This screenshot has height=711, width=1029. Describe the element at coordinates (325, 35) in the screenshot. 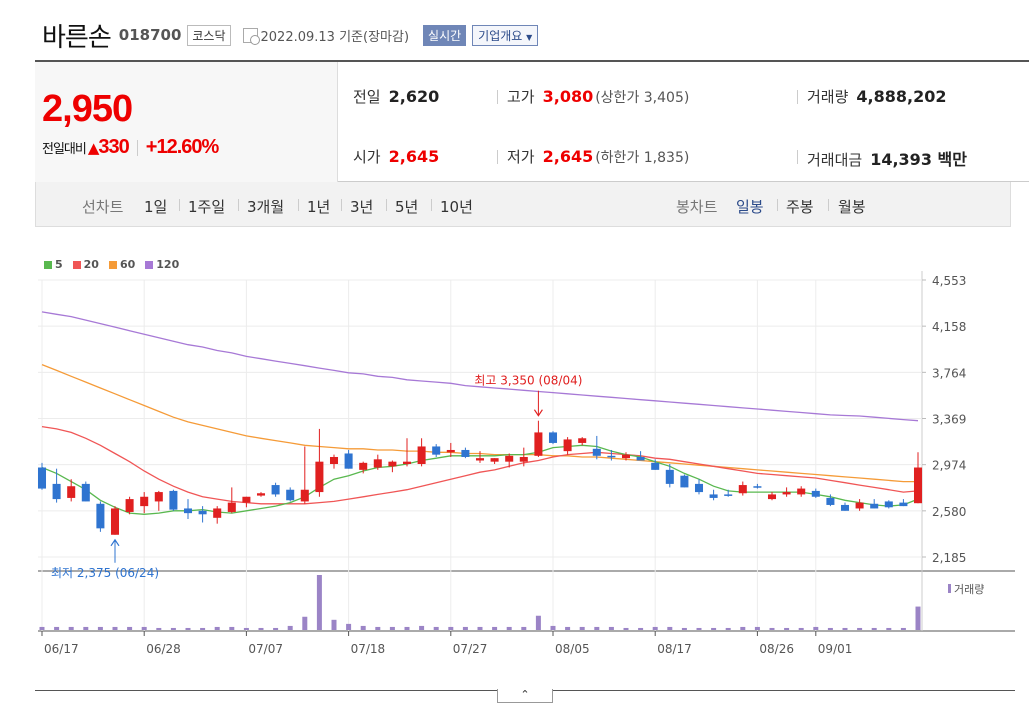

I see `date-info: 2022.09.13 기준(장마감)` at that location.